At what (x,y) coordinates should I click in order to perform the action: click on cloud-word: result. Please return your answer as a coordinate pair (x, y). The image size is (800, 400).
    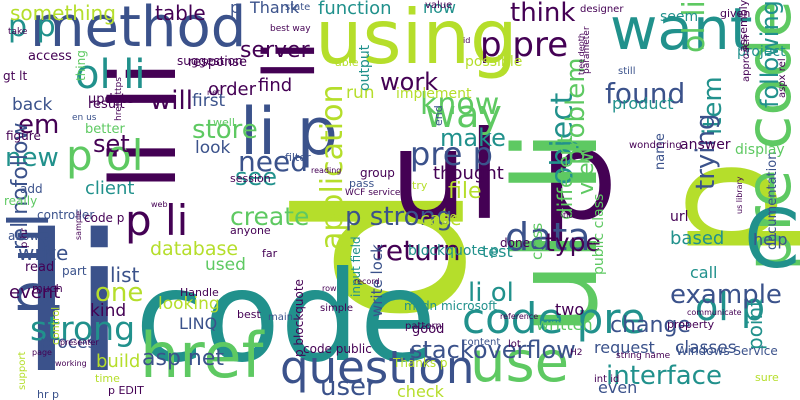
    Looking at the image, I should click on (106, 104).